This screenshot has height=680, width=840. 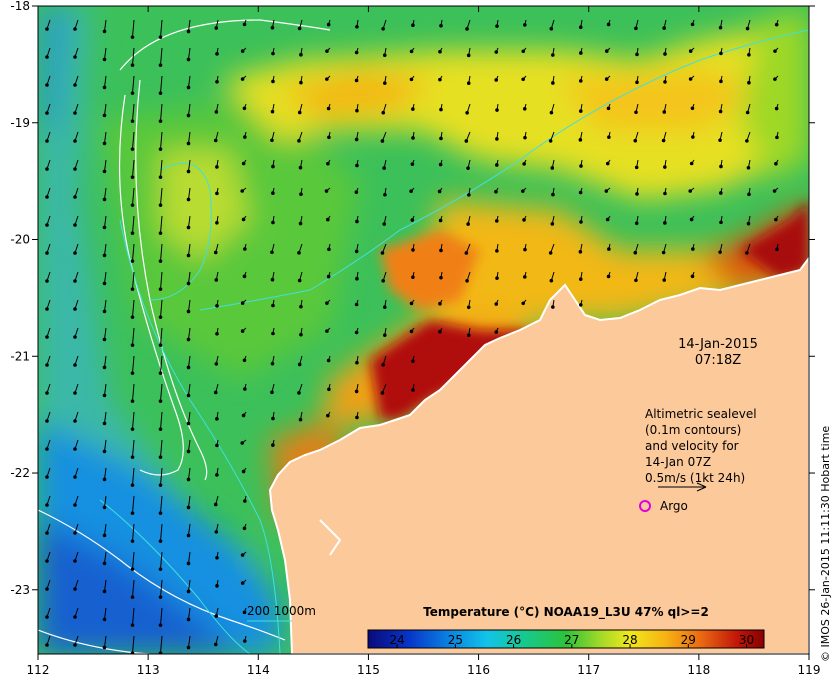 What do you see at coordinates (718, 344) in the screenshot?
I see `date-label: 14-Jan-2015` at bounding box center [718, 344].